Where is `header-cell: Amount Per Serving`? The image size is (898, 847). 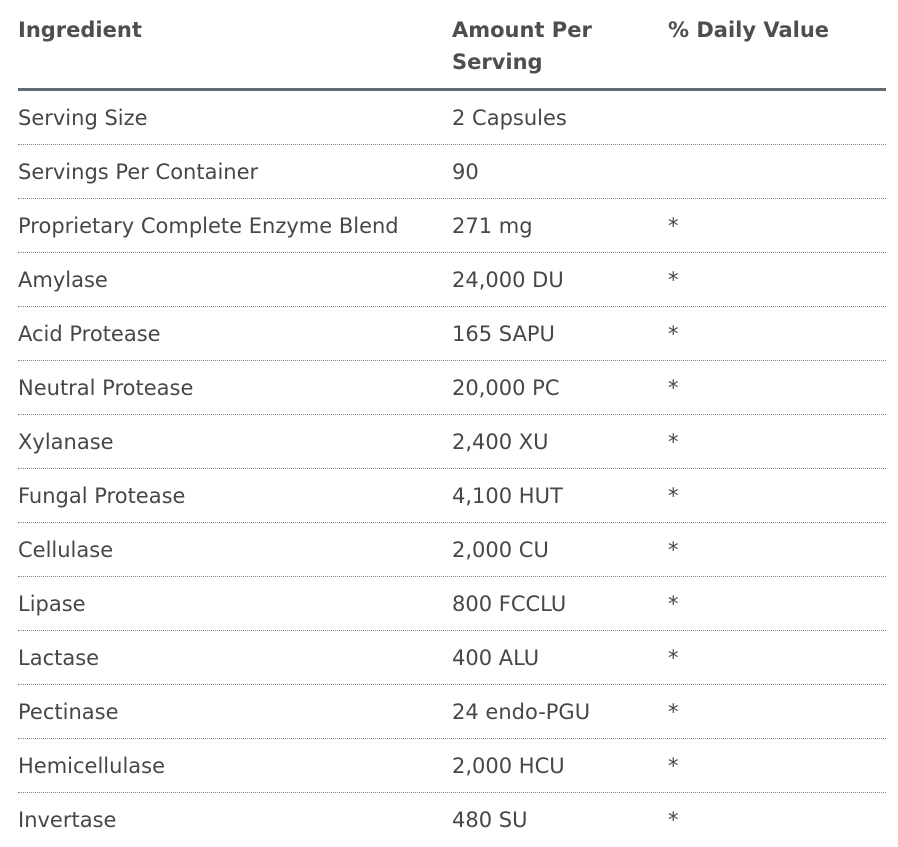 header-cell: Amount Per Serving is located at coordinates (522, 46).